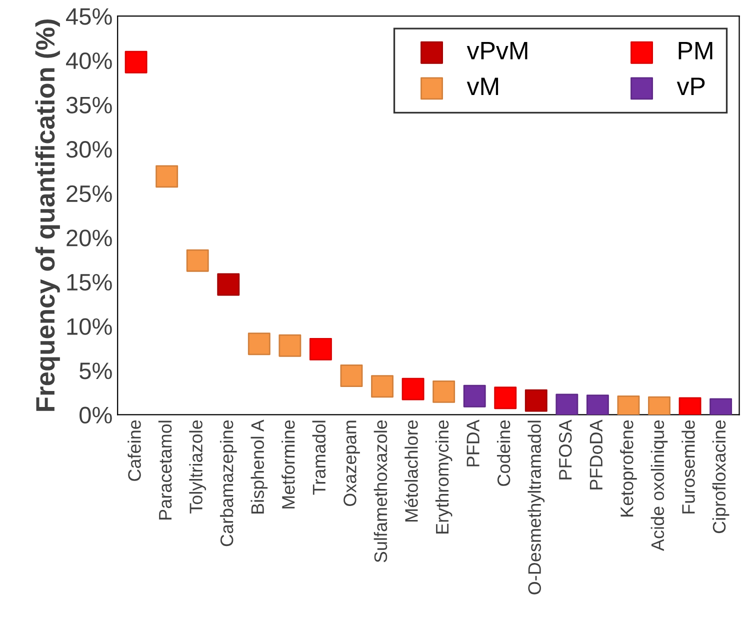 The height and width of the screenshot is (643, 749). Describe the element at coordinates (596, 455) in the screenshot. I see `x-tick-label: PFDoDA` at that location.